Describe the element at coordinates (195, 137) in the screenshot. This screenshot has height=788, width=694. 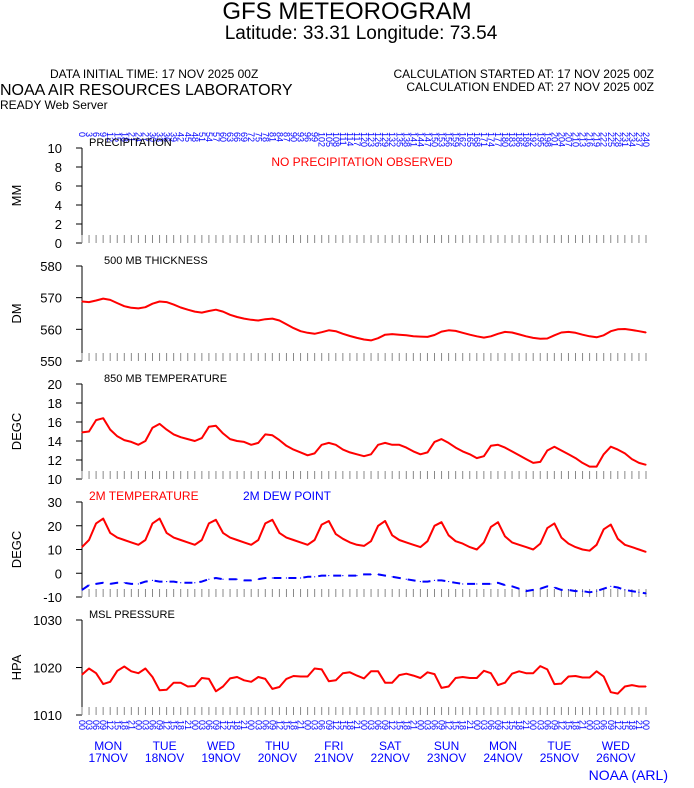
I see `top-hour-label: 48` at that location.